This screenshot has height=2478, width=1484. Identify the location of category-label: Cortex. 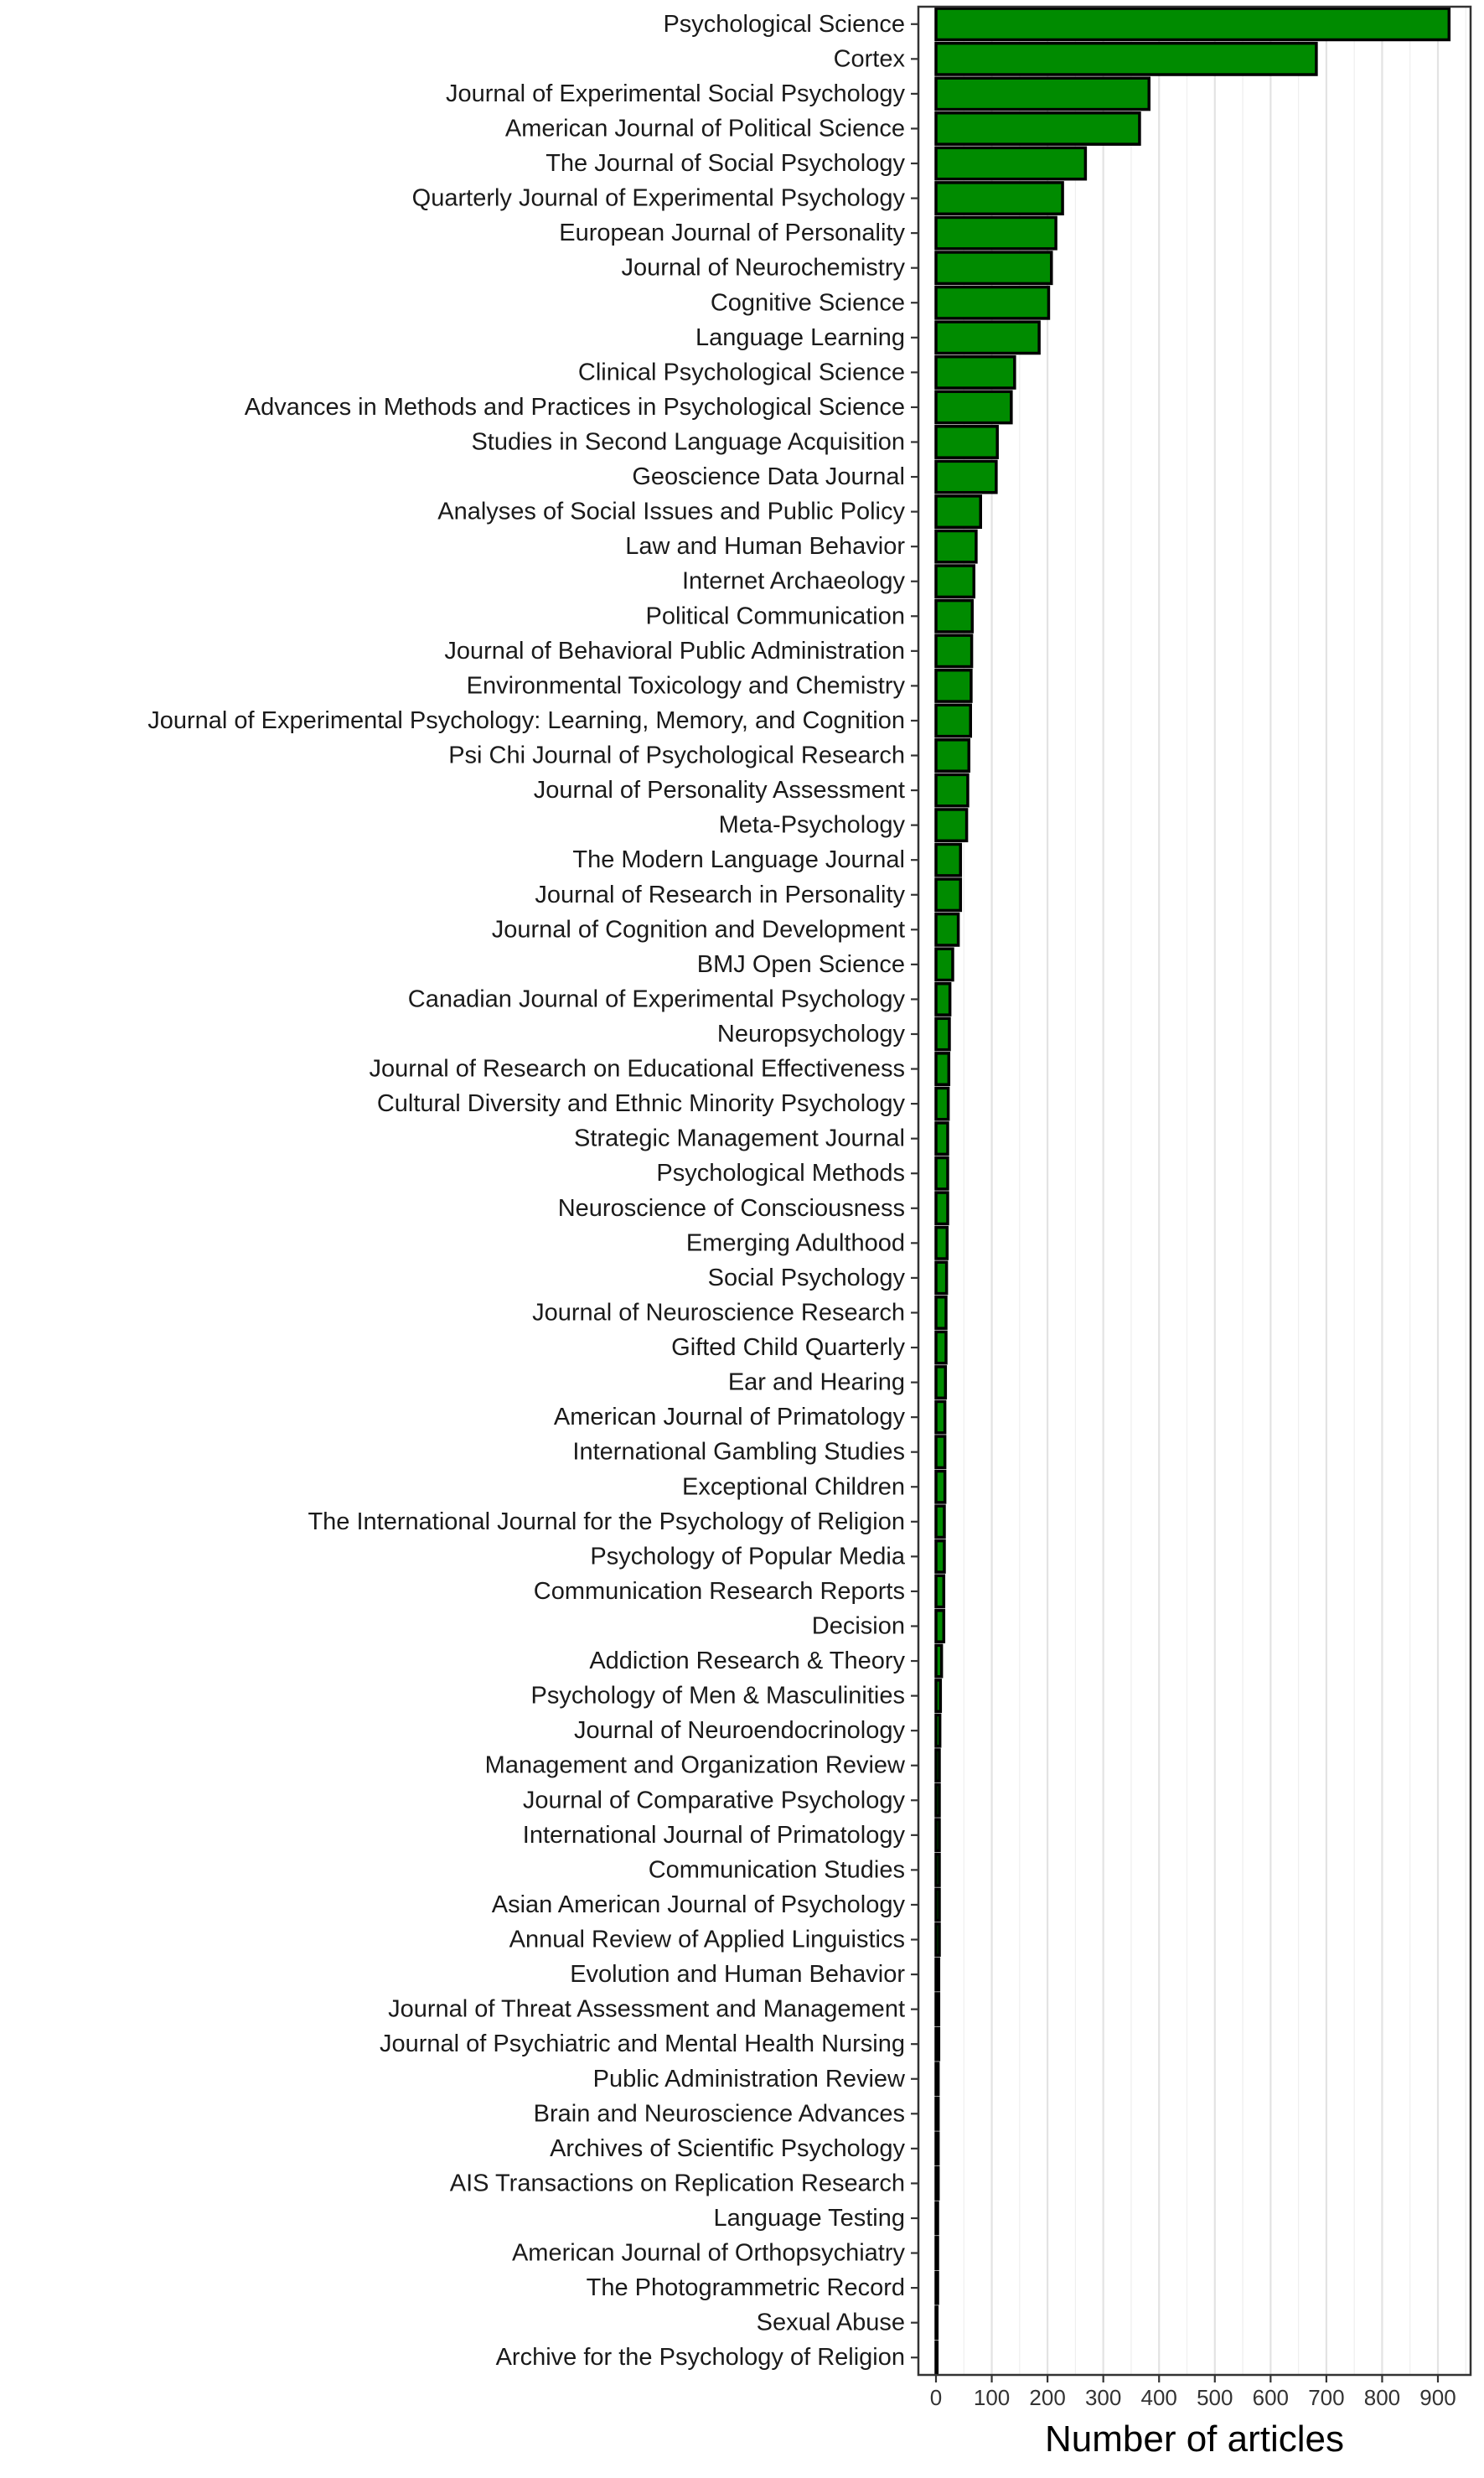
(870, 58).